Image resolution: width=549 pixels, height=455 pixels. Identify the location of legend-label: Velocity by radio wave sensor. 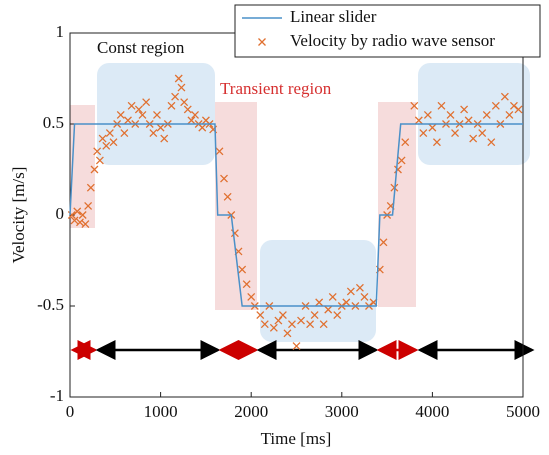
(392, 40).